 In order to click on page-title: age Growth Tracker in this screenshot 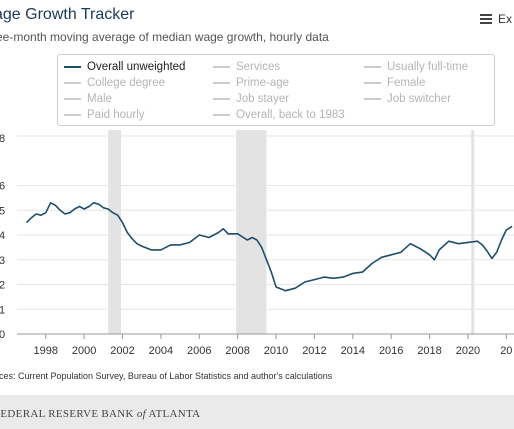, I will do `click(67, 14)`.